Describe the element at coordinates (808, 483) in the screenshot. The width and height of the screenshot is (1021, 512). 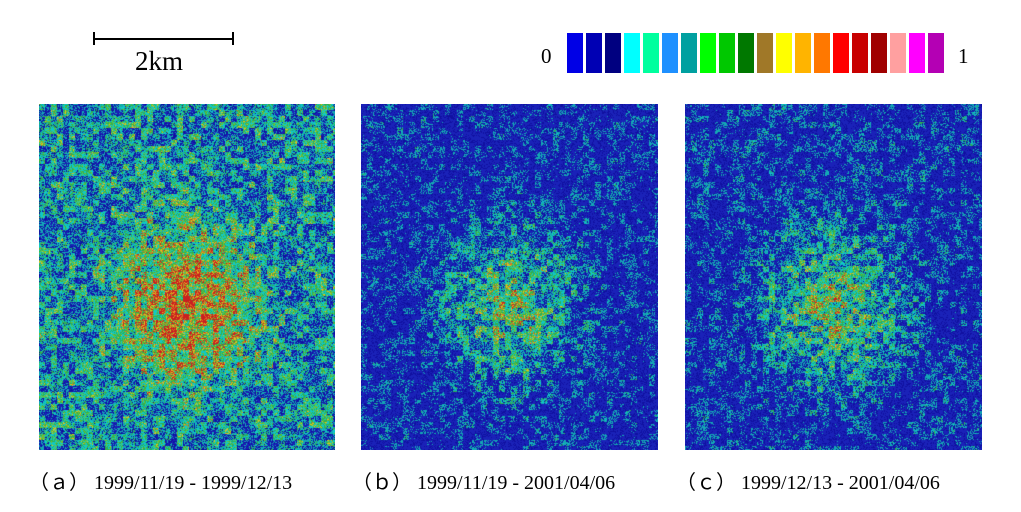
I see `caption-c: （ｃ） 1999/12/13 - 2001/04/06` at that location.